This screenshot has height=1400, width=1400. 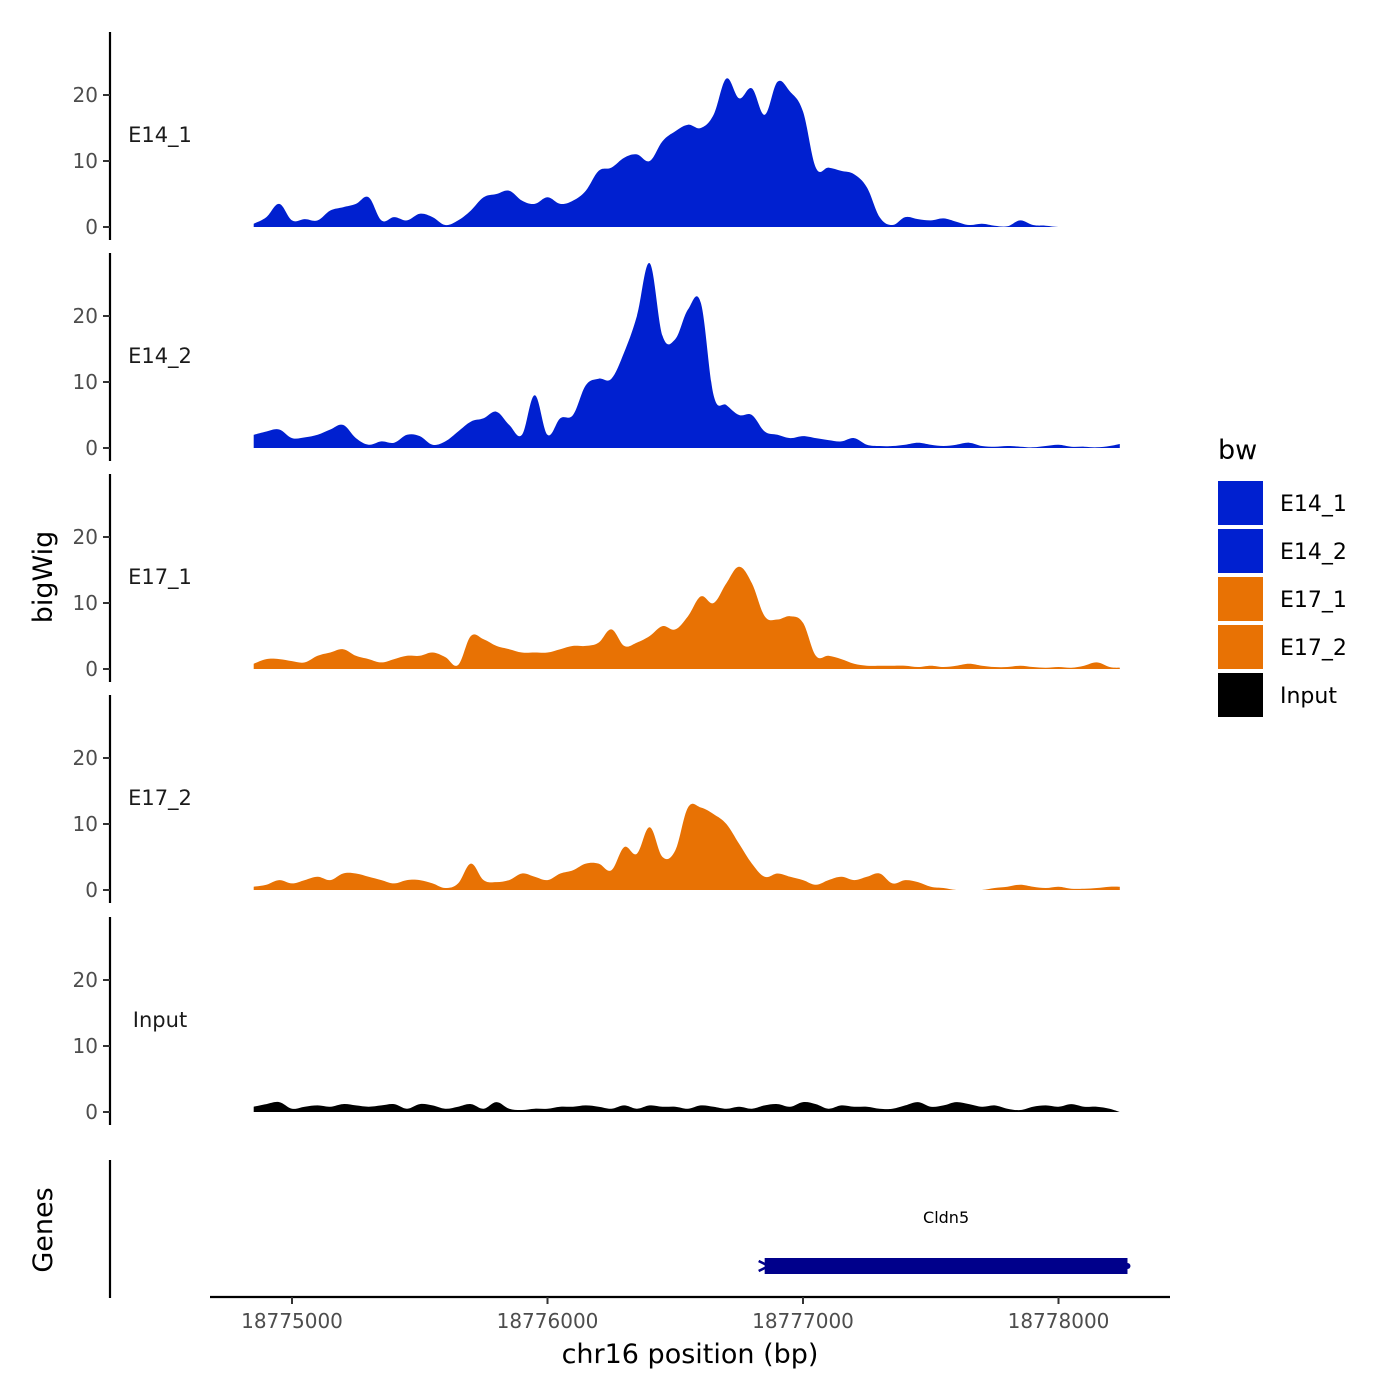 I want to click on legend: bw E14_1 E14_2 E17_1 E17_2 Input, so click(x=1282, y=576).